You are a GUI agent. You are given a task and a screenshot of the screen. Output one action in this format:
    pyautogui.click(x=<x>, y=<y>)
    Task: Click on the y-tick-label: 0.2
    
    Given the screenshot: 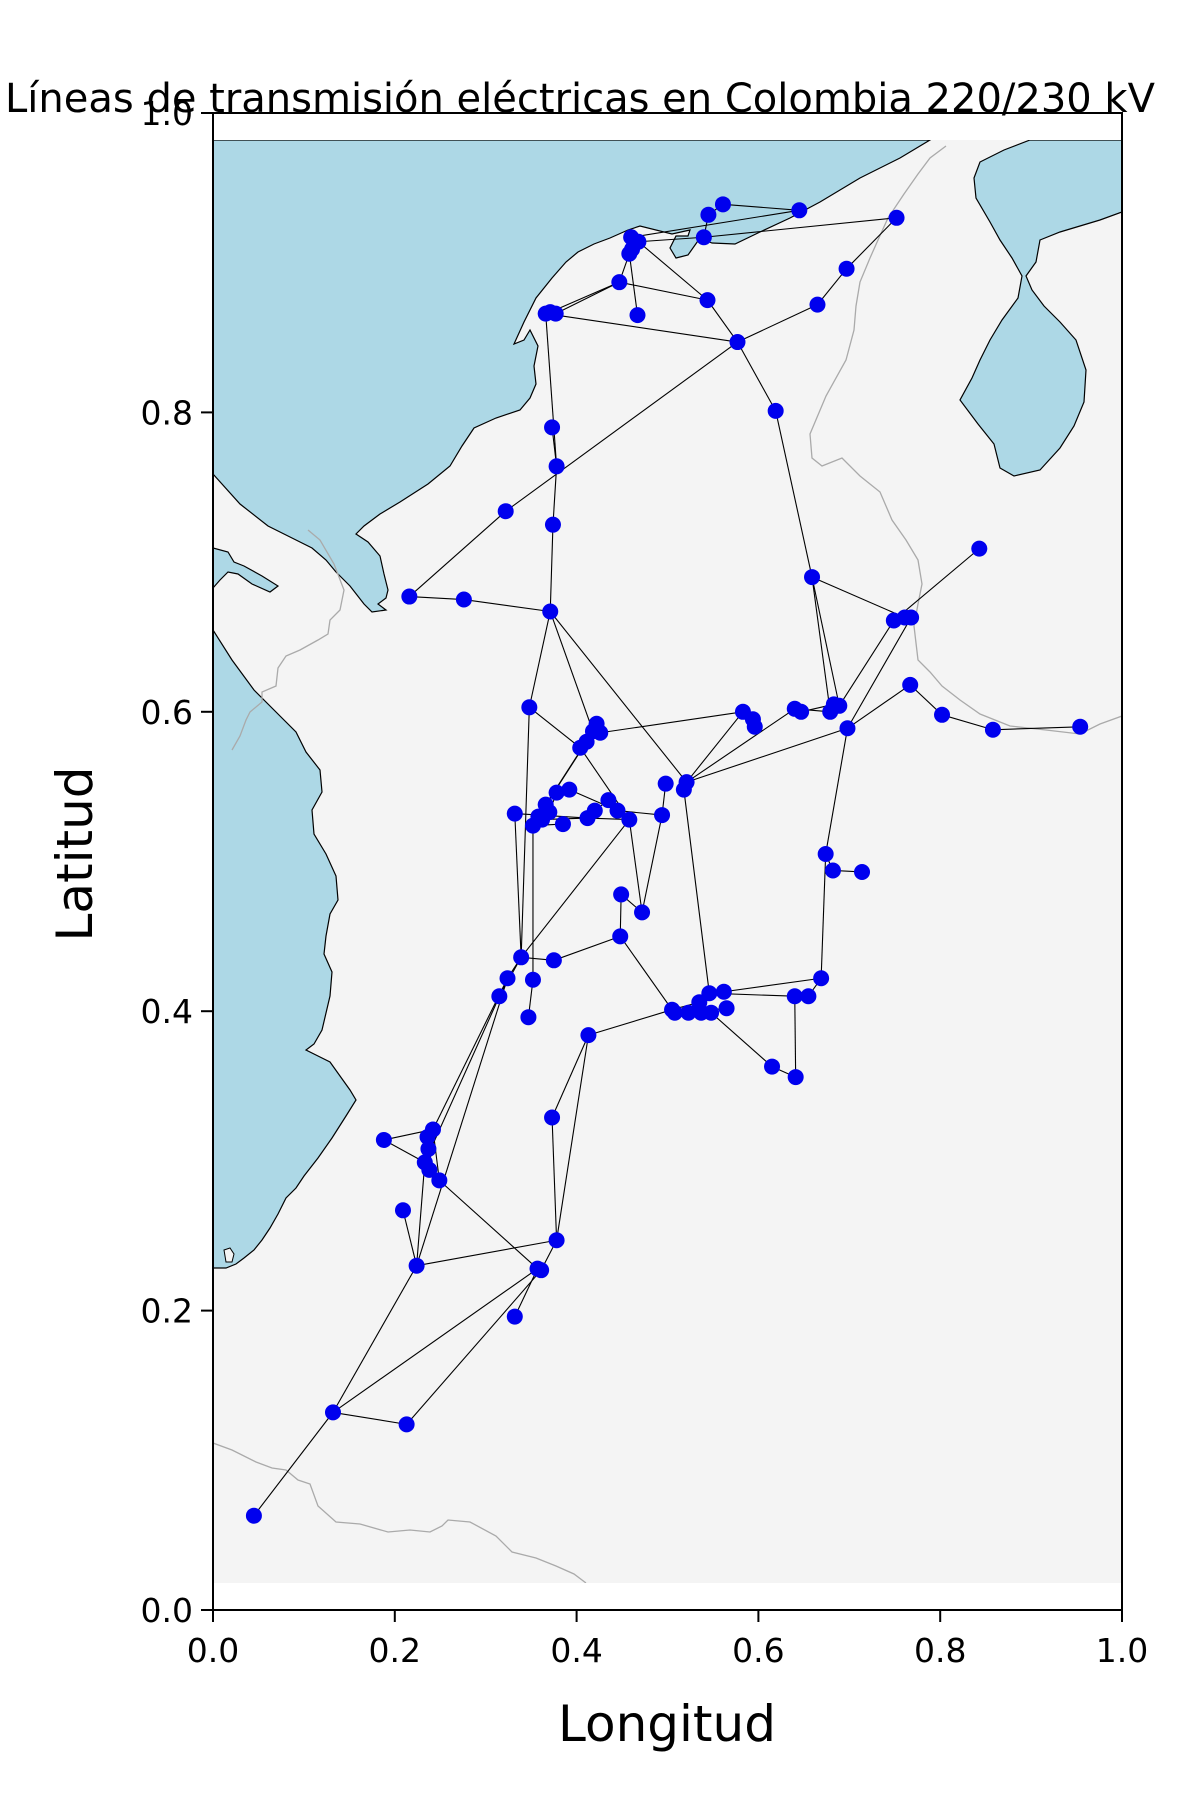 What is the action you would take?
    pyautogui.click(x=167, y=1311)
    